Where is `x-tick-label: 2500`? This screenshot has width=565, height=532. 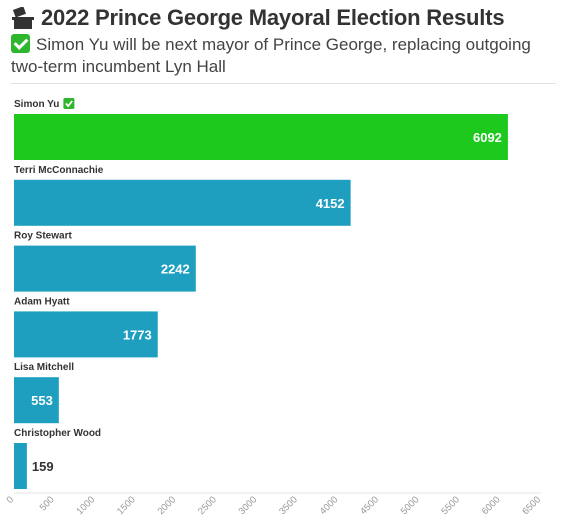 x-tick-label: 2500 is located at coordinates (207, 505).